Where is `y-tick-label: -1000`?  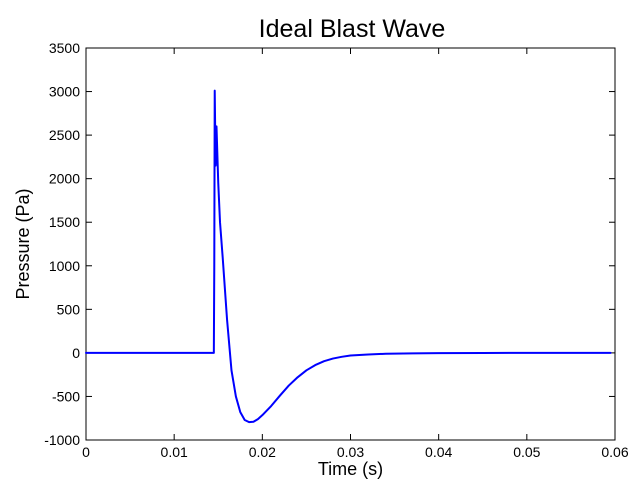 y-tick-label: -1000 is located at coordinates (62, 440).